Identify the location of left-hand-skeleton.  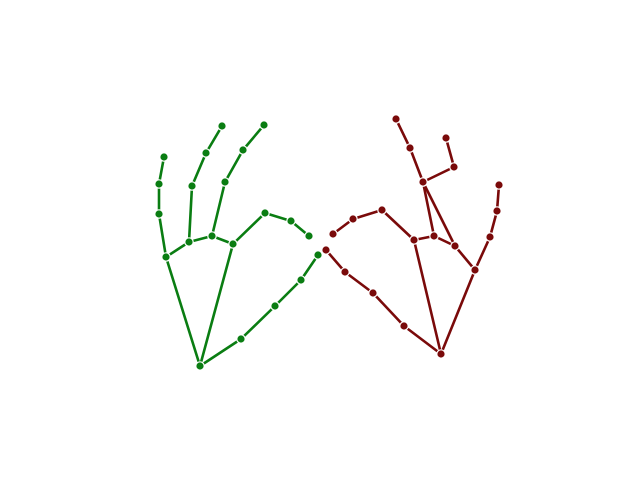
(238, 245).